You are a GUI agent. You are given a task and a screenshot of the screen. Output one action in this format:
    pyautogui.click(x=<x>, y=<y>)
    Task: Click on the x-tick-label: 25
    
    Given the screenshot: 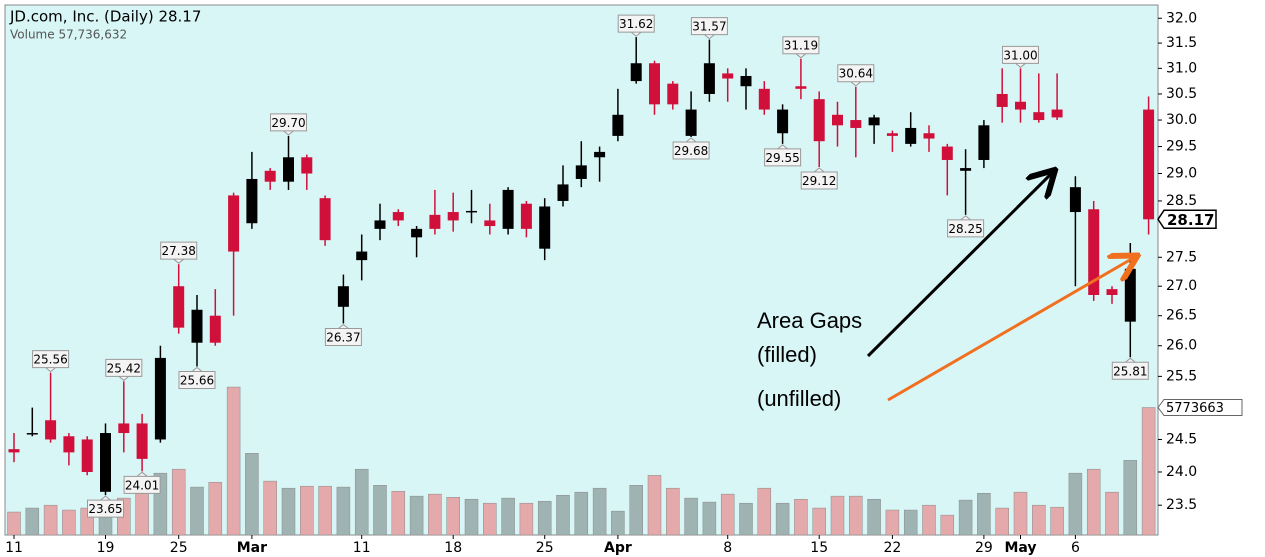 What is the action you would take?
    pyautogui.click(x=179, y=548)
    